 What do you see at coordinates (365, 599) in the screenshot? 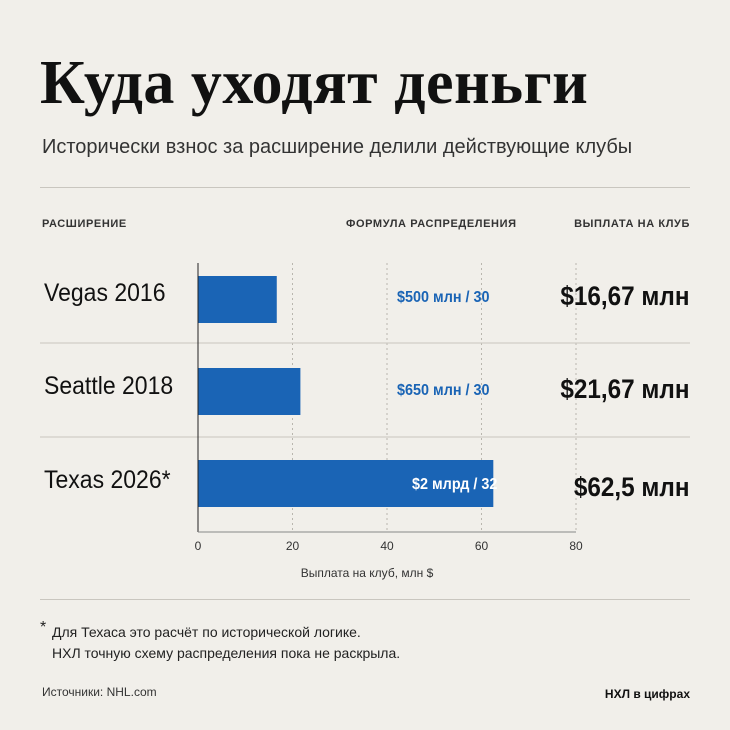
I see `bottom-divider` at bounding box center [365, 599].